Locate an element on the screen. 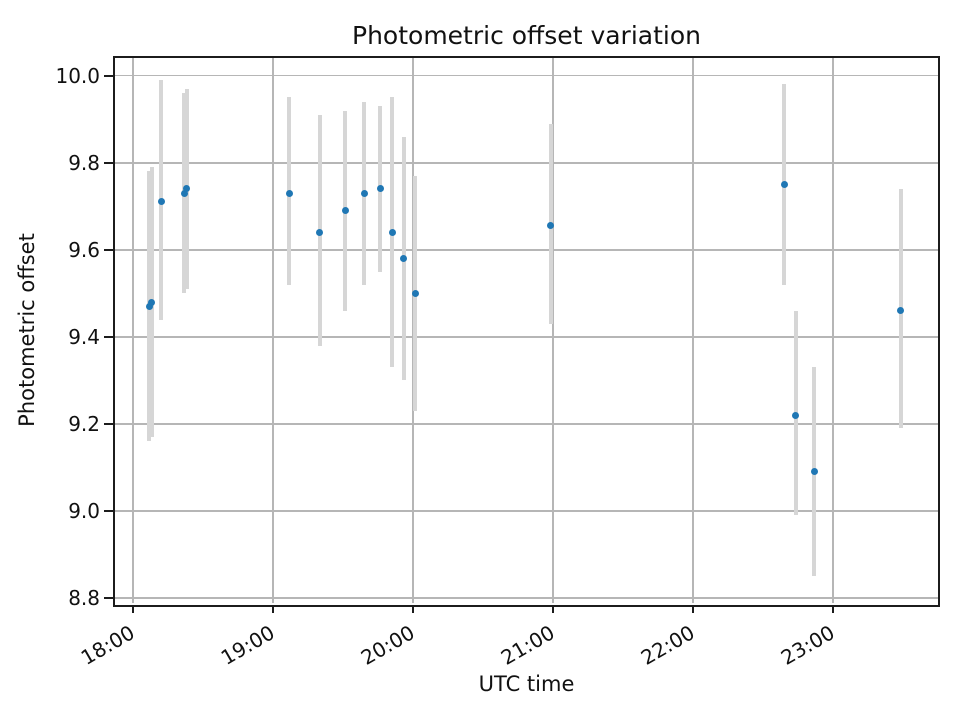 This screenshot has width=960, height=720. y-tick-label: 8.8 is located at coordinates (84, 598).